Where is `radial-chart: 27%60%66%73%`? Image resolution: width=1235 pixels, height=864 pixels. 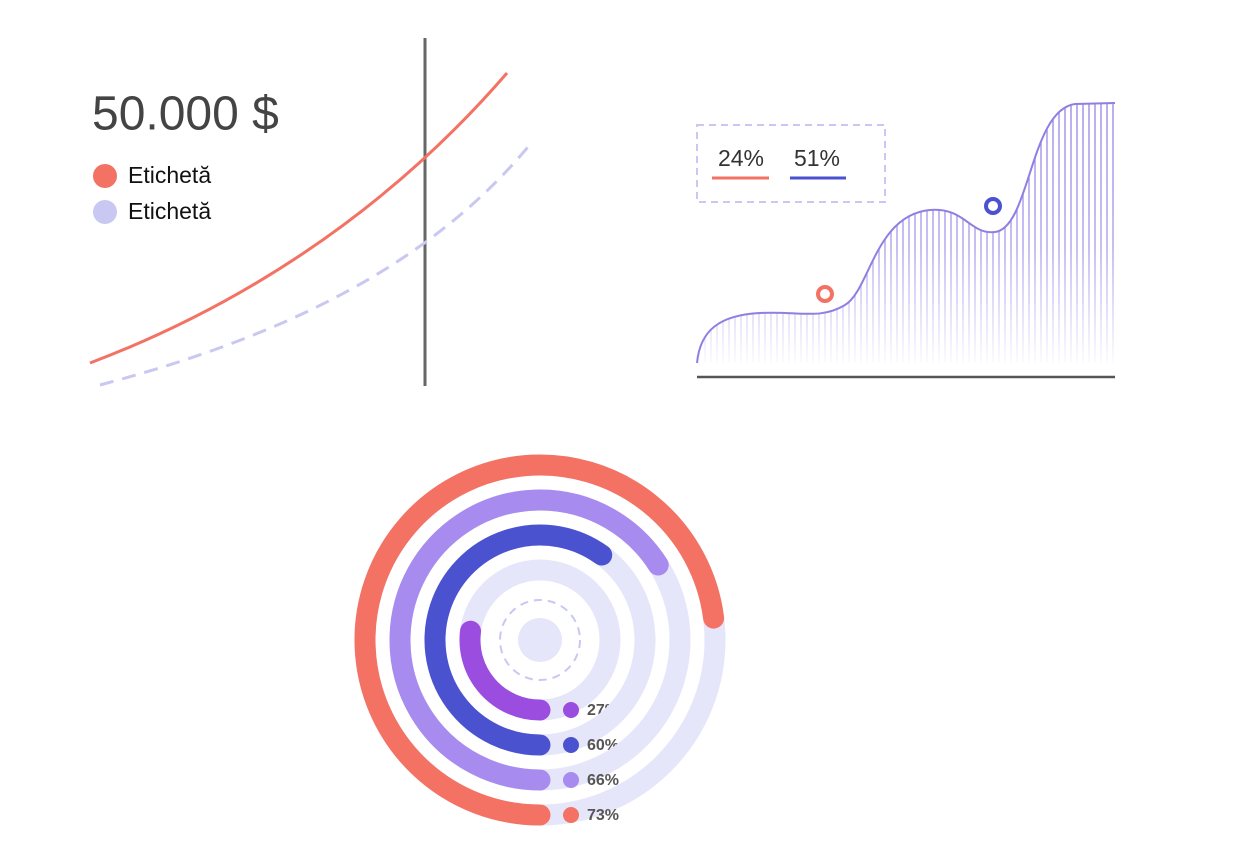
radial-chart: 27%60%66%73% is located at coordinates (540, 640).